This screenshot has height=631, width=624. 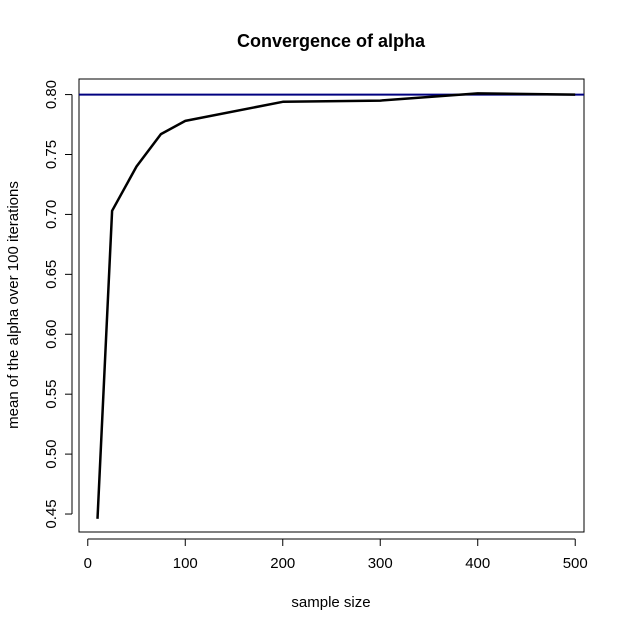 I want to click on y-tick-label: 0.70, so click(x=51, y=214).